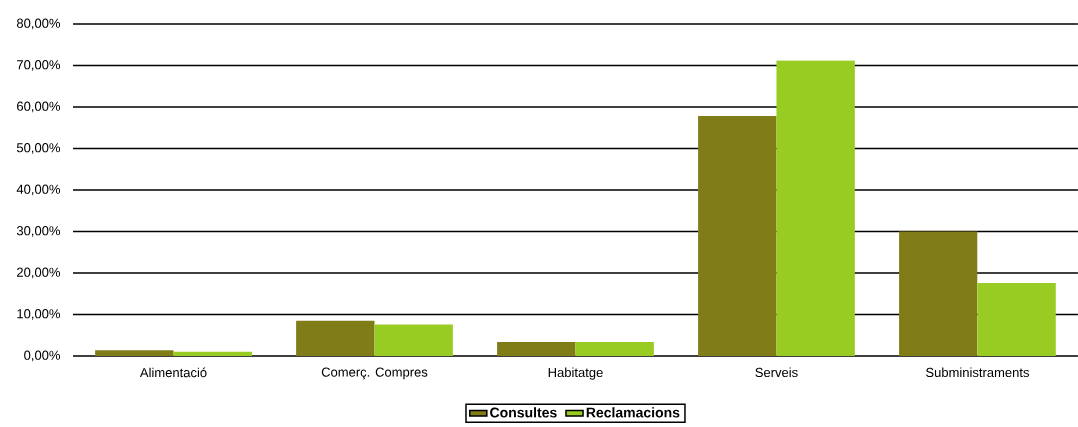  Describe the element at coordinates (39, 65) in the screenshot. I see `y-tick-label: 70,00%` at that location.